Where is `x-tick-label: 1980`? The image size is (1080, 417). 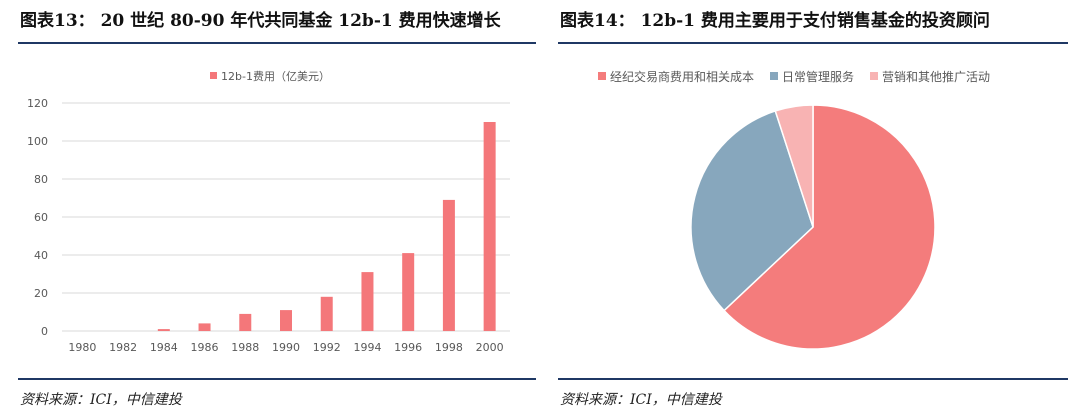 x-tick-label: 1980 is located at coordinates (82, 347).